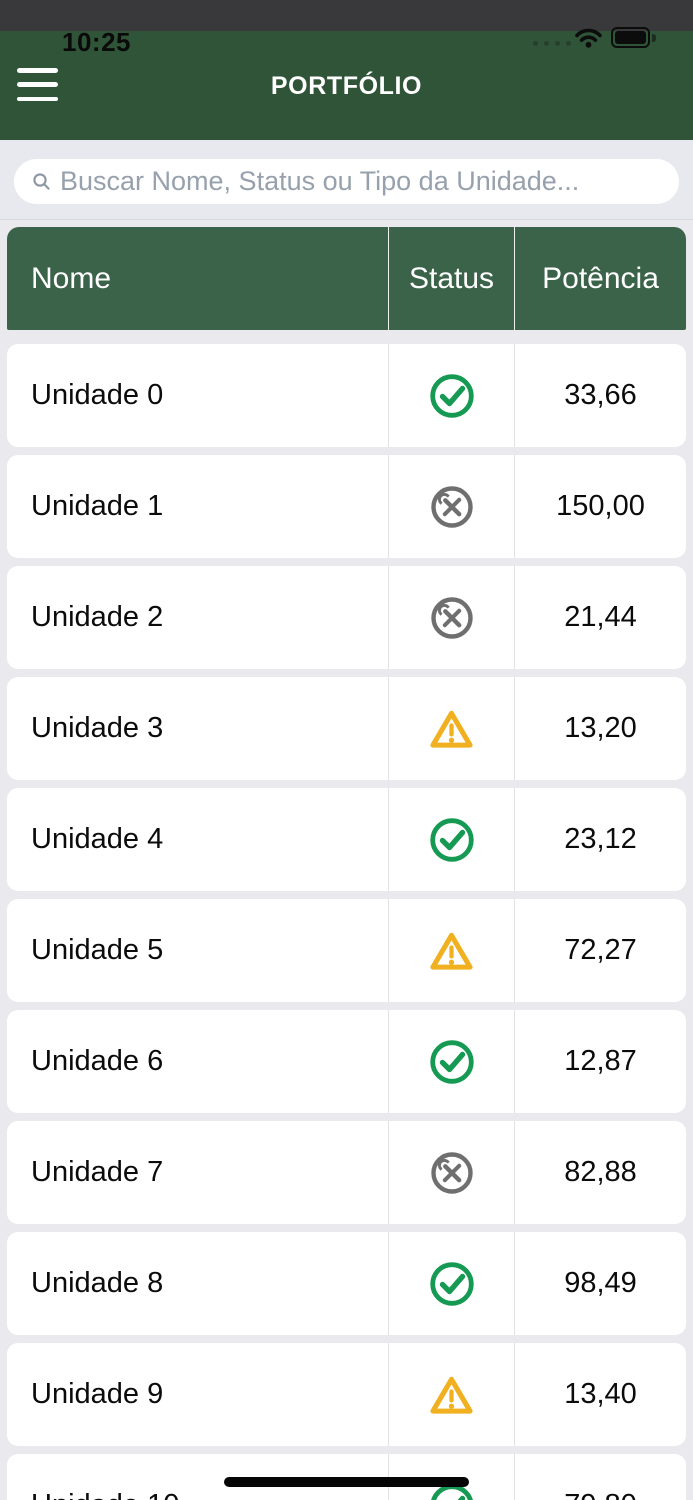  What do you see at coordinates (588, 38) in the screenshot?
I see `wifi-icon` at bounding box center [588, 38].